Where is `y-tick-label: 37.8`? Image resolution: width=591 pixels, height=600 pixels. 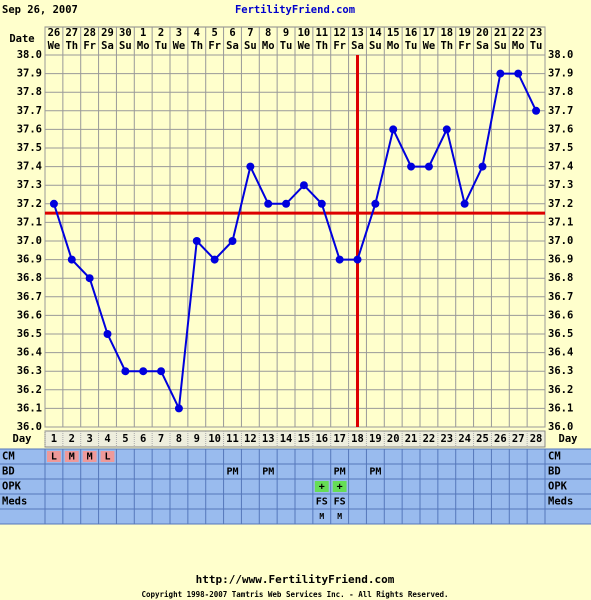
y-tick-label: 37.8 is located at coordinates (29, 92).